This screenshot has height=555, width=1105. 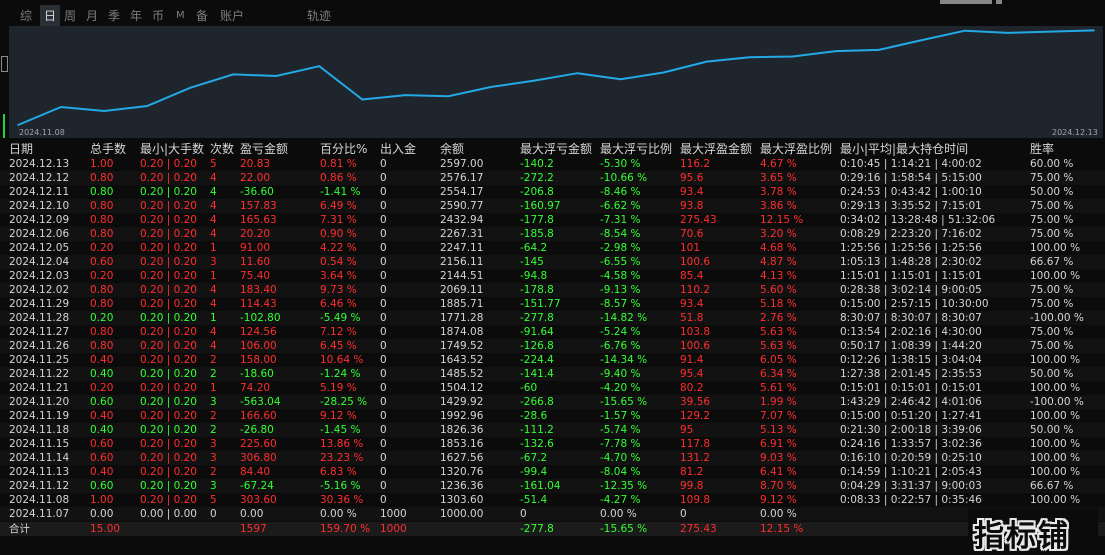 What do you see at coordinates (39, 276) in the screenshot?
I see `cell-date: 2024.12.03` at bounding box center [39, 276].